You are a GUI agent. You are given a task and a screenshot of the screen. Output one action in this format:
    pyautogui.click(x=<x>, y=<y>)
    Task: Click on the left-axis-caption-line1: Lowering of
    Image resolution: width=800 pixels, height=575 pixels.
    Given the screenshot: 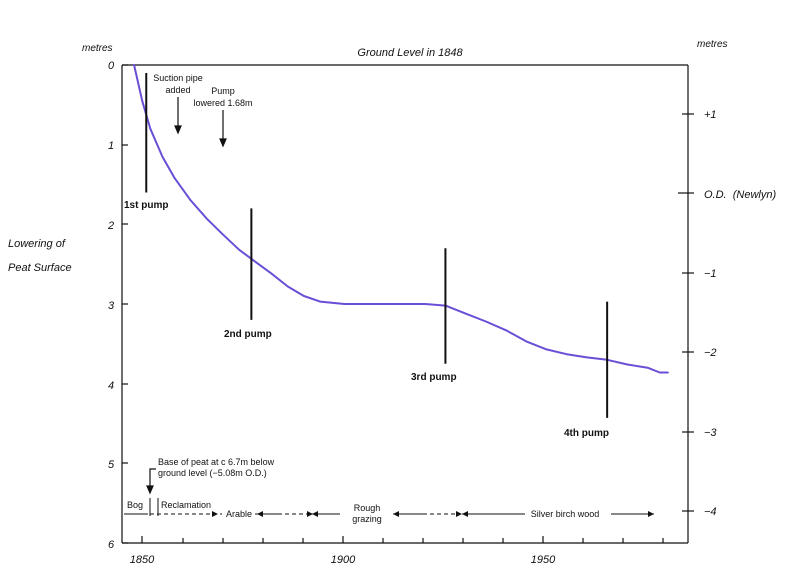 What is the action you would take?
    pyautogui.click(x=37, y=244)
    